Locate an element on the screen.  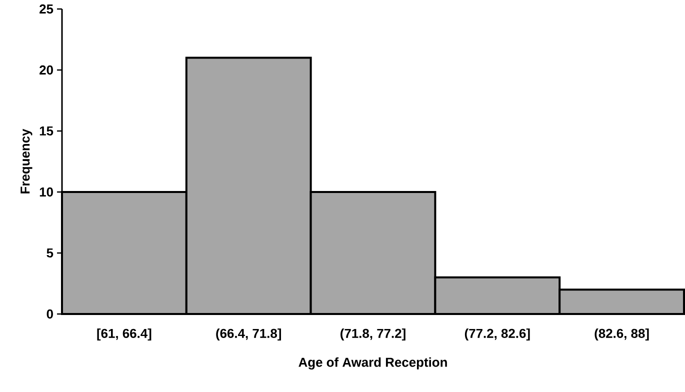
y-axis-title: Frequency is located at coordinates (26, 161).